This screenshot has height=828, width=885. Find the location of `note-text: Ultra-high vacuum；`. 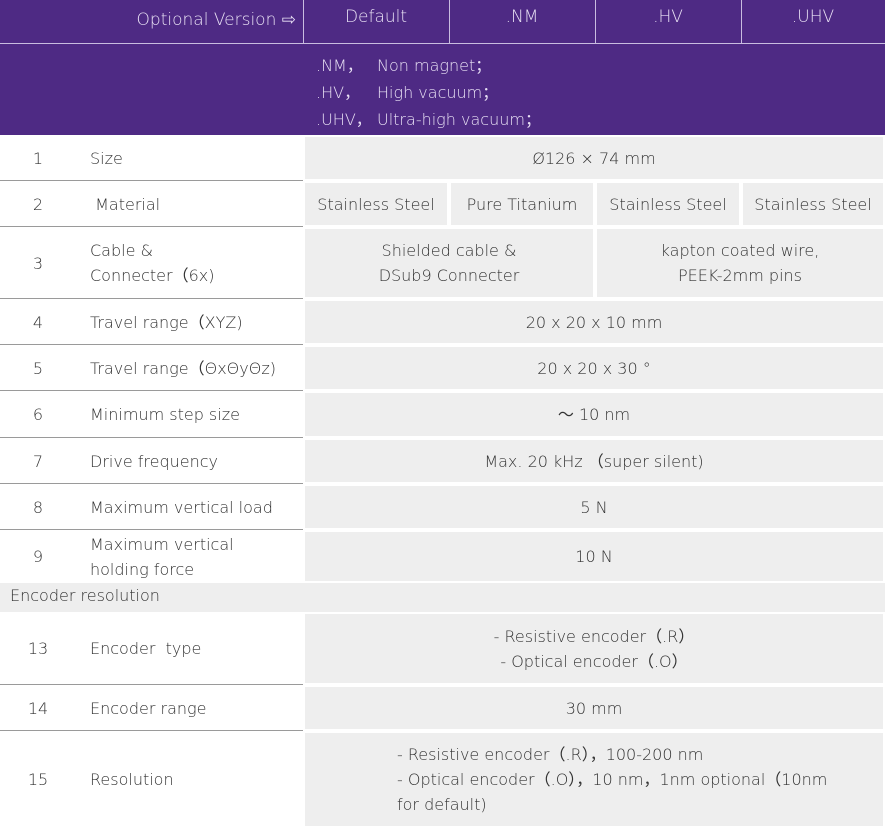

note-text: Ultra-high vacuum； is located at coordinates (459, 119).